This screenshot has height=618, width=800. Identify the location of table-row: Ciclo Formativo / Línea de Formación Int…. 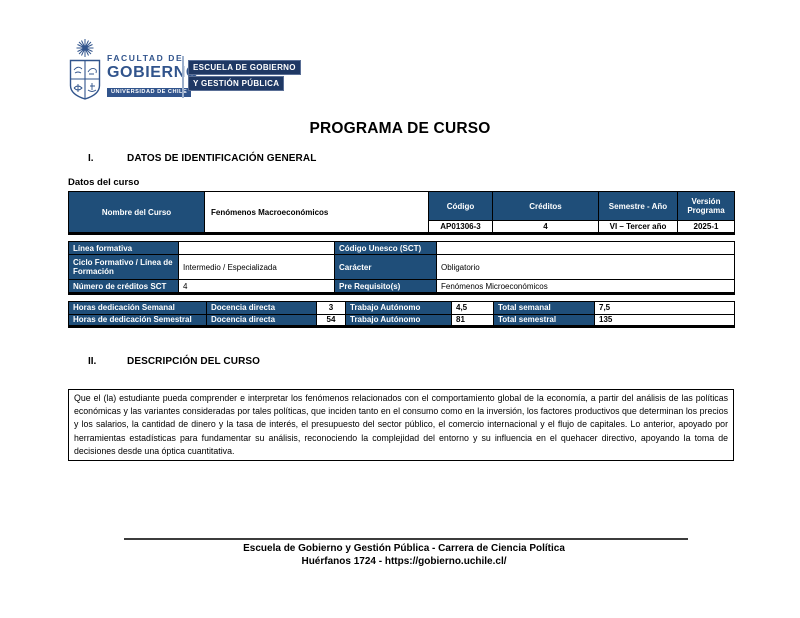
(401, 267).